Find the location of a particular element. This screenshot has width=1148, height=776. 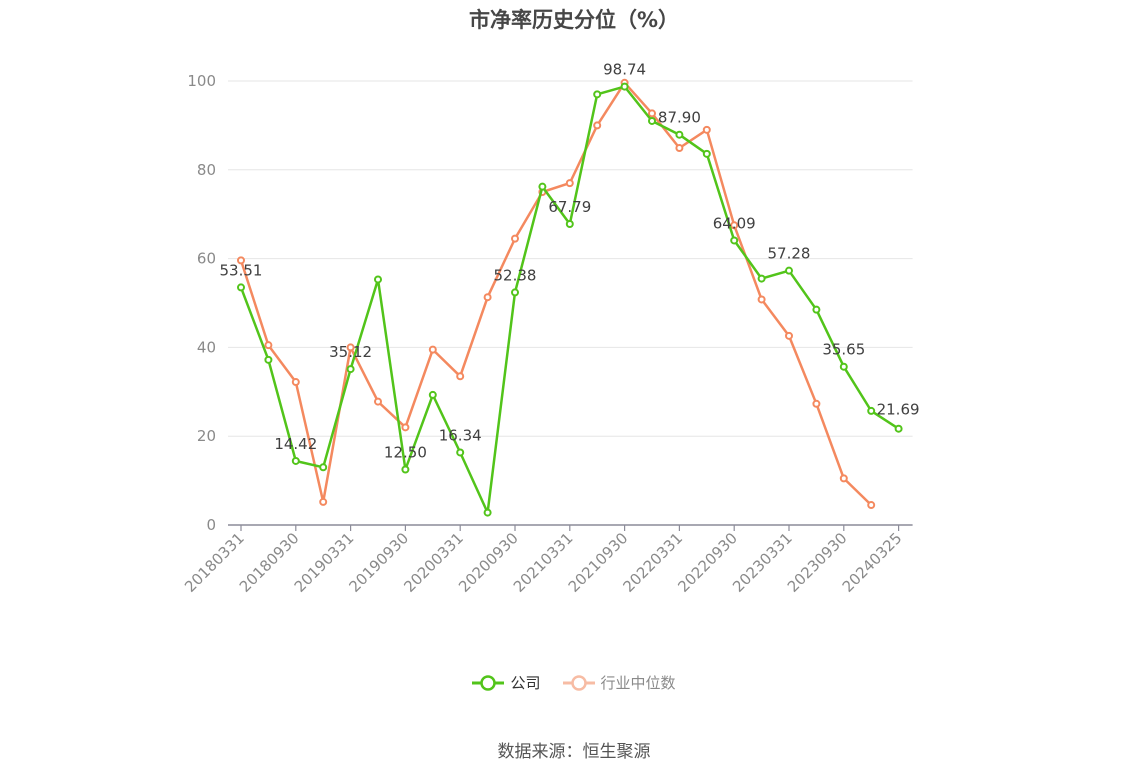

data-label: 12.50 is located at coordinates (405, 453).